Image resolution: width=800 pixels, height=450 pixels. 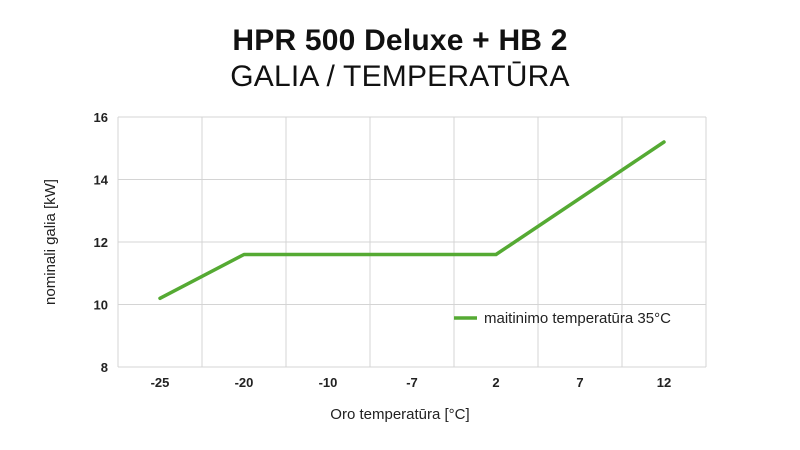 I want to click on x-tick-label: -25, so click(x=160, y=382).